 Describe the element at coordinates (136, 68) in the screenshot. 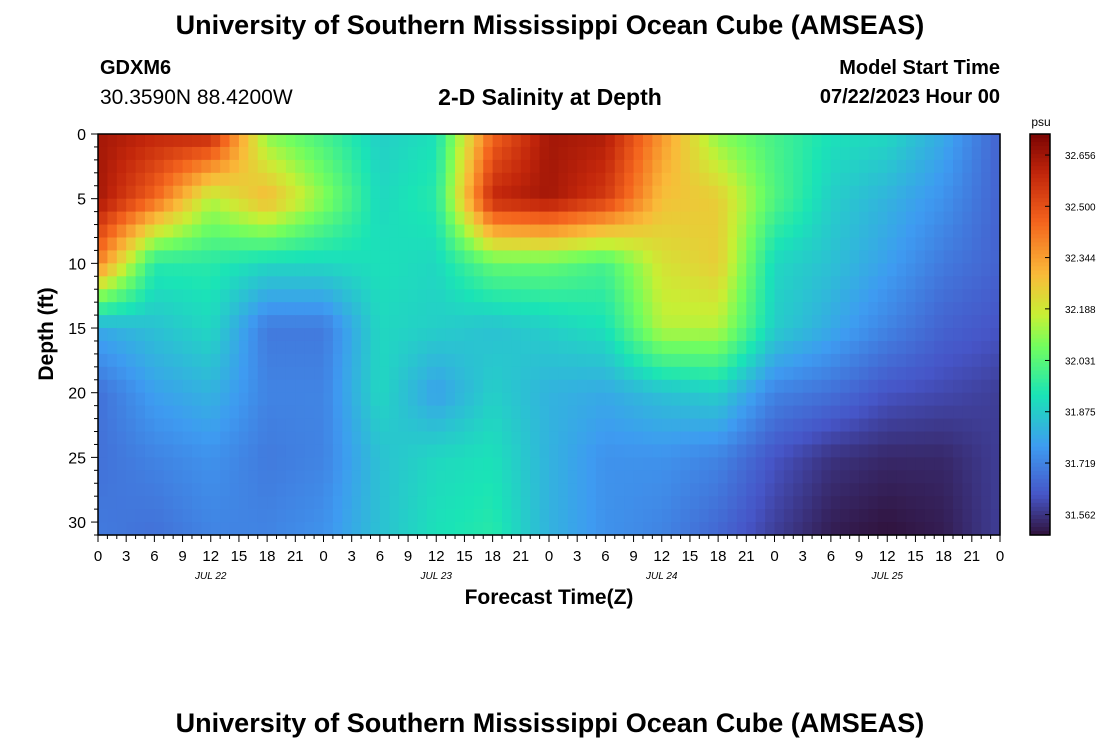

I see `station-id: GDXM6` at that location.